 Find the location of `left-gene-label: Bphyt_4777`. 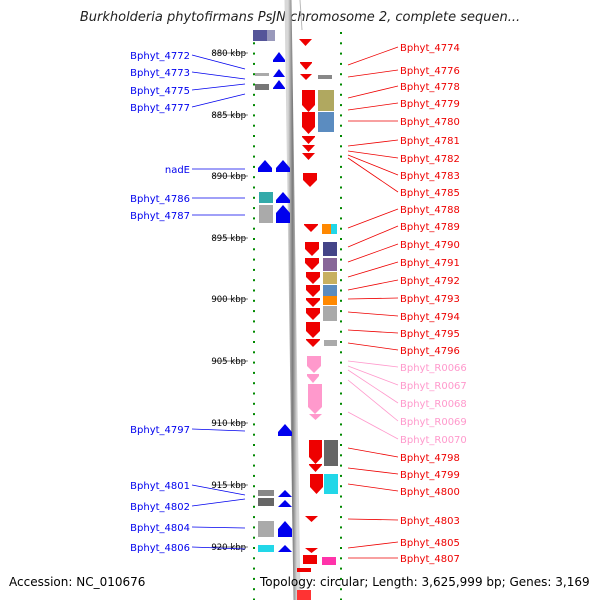

left-gene-label: Bphyt_4777 is located at coordinates (160, 108).